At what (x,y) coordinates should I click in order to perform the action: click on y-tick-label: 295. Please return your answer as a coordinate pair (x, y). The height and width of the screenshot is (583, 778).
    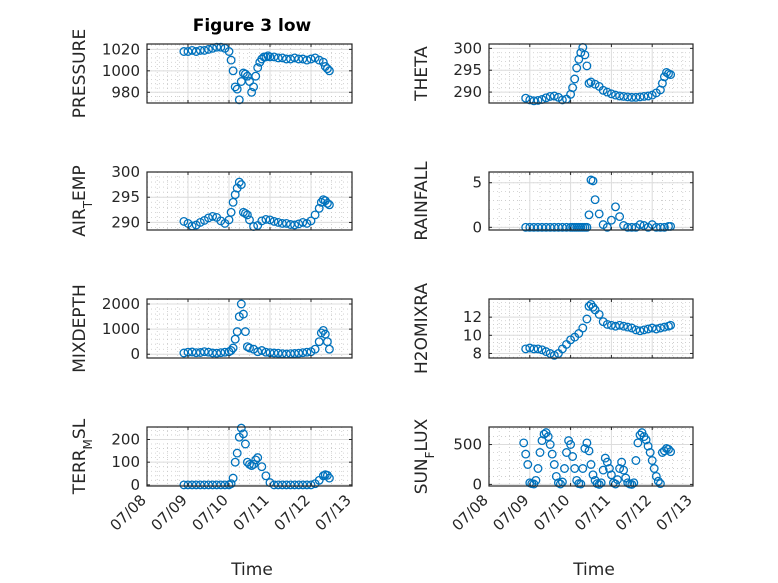
    Looking at the image, I should click on (467, 70).